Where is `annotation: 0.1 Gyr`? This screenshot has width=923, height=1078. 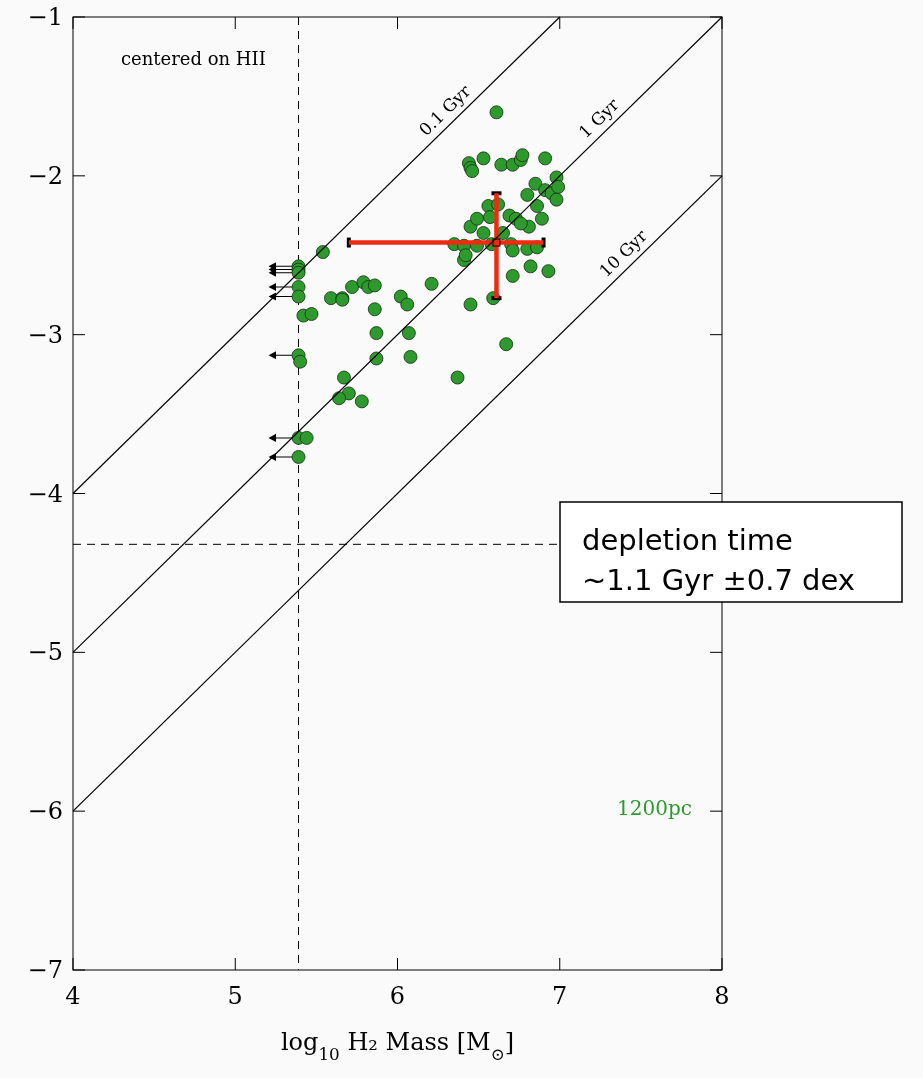
annotation: 0.1 Gyr is located at coordinates (444, 110).